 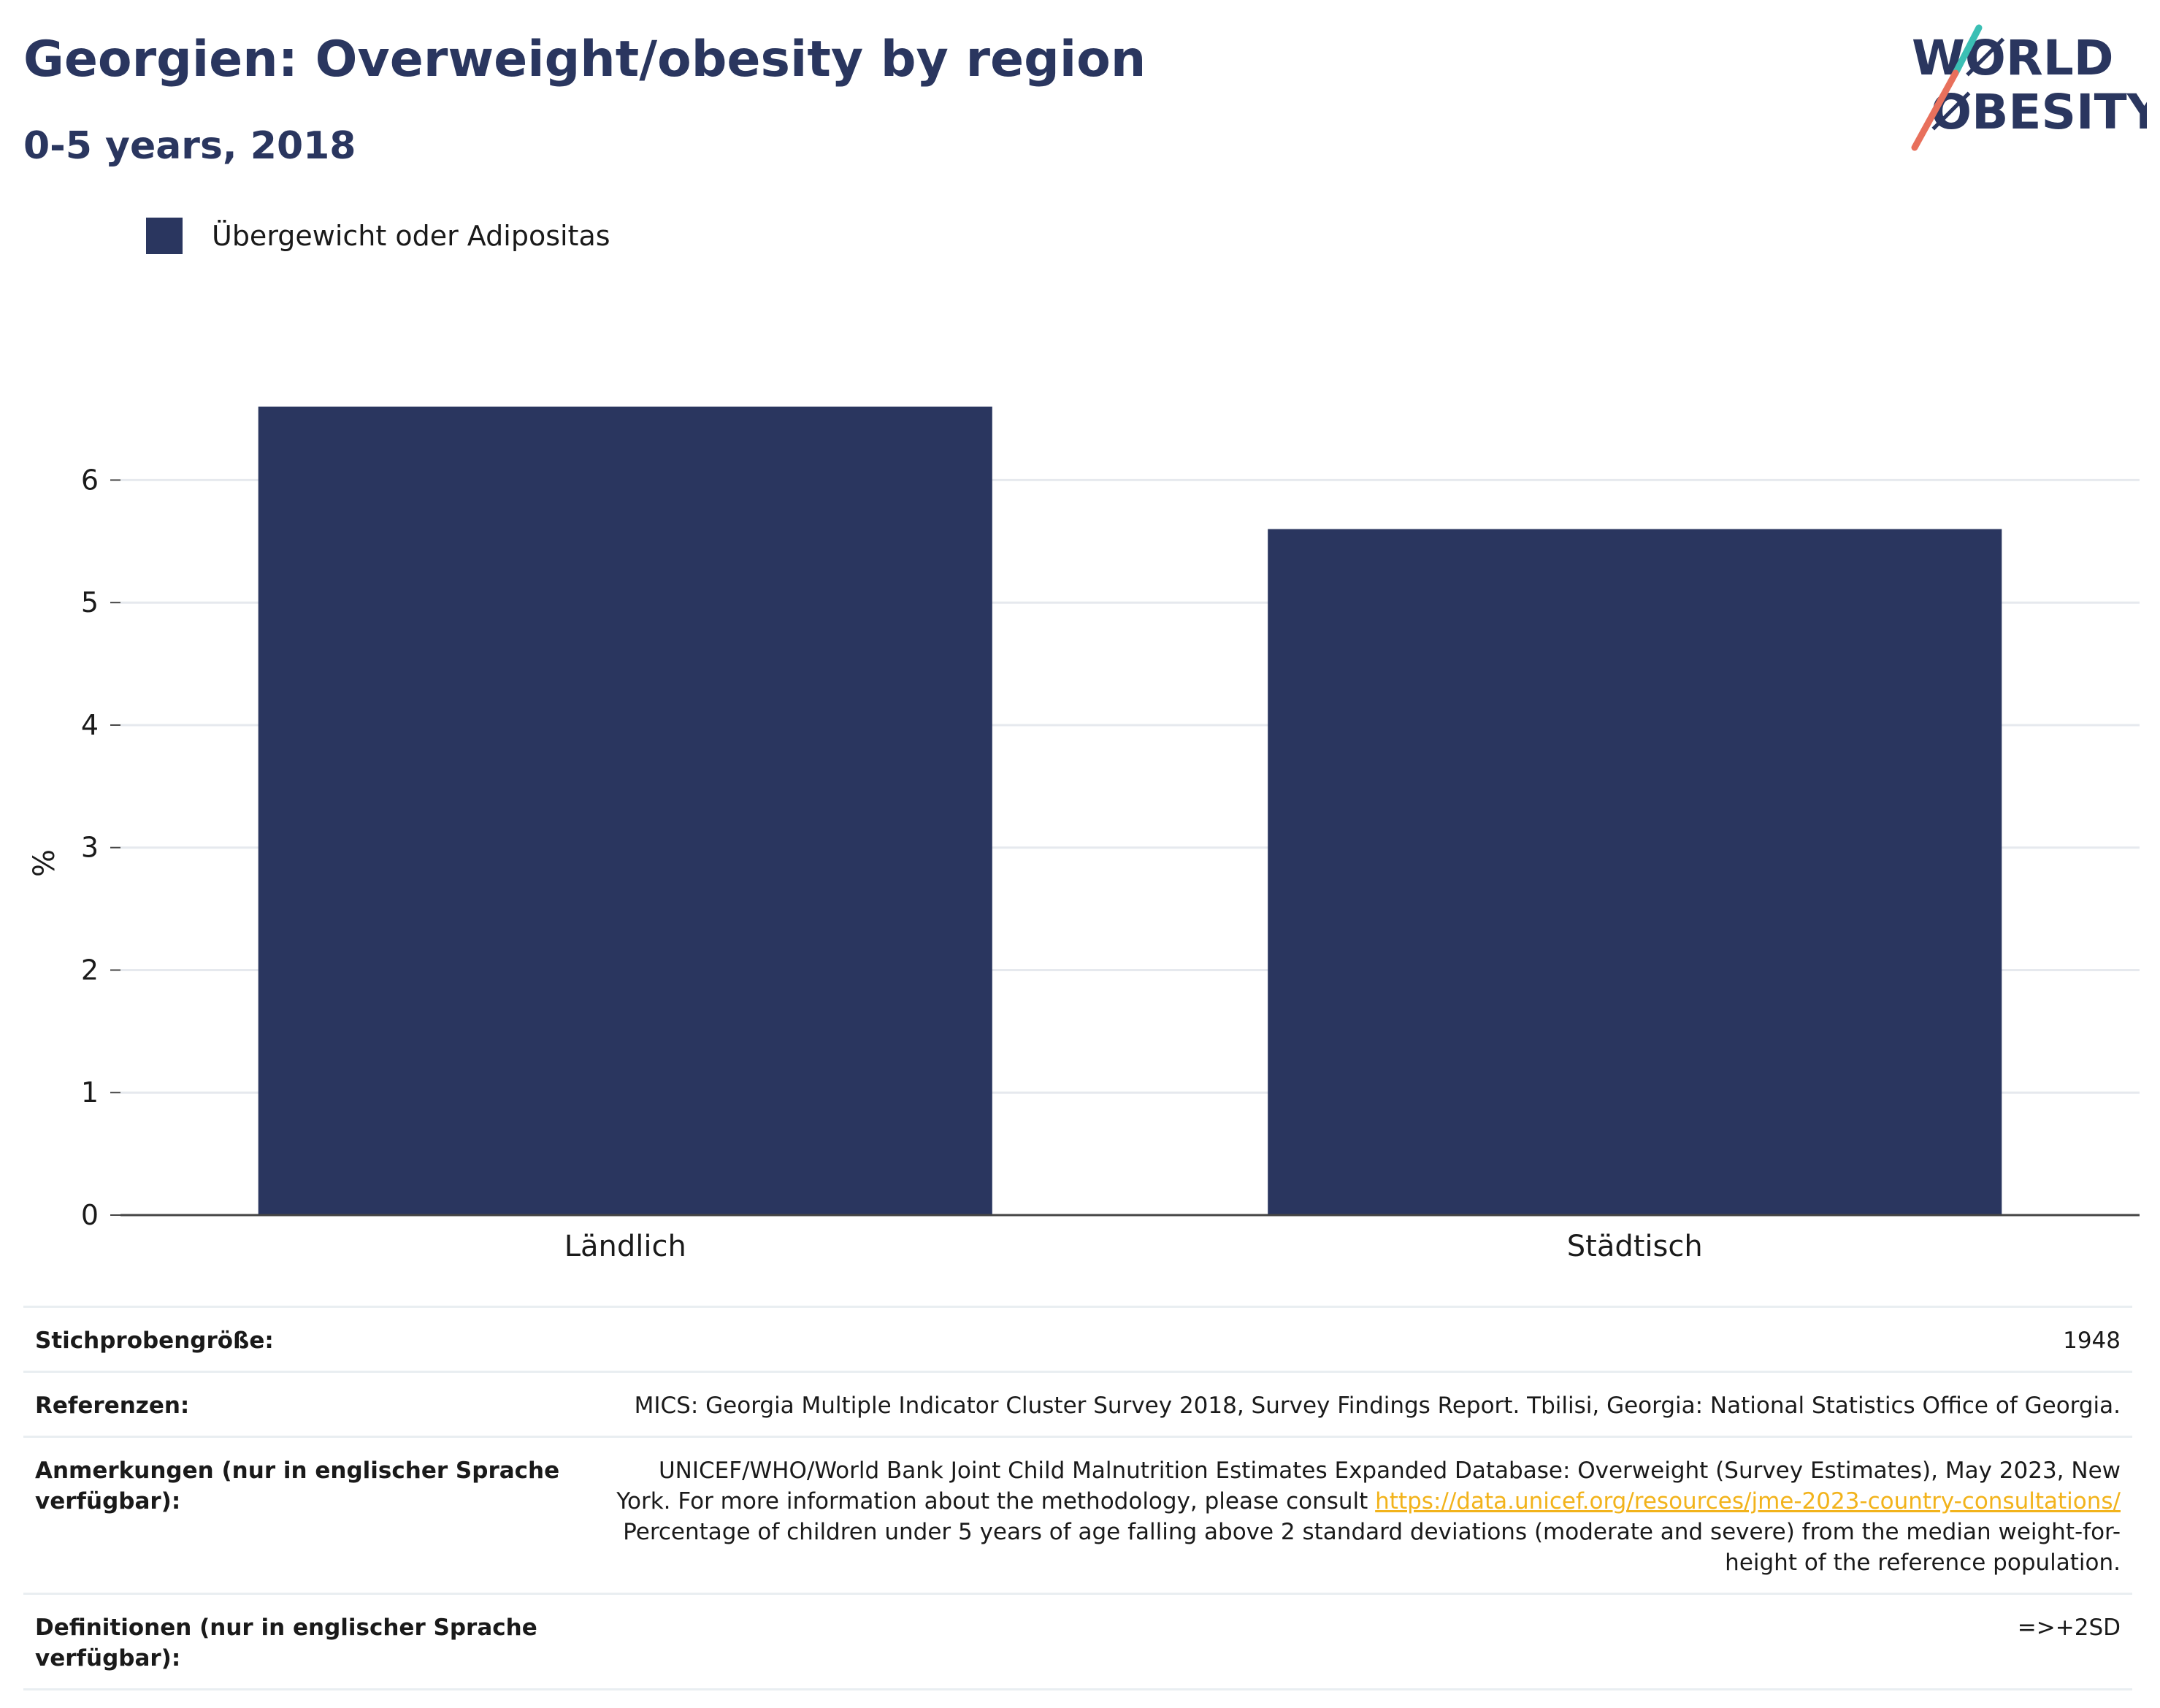 What do you see at coordinates (2013, 58) in the screenshot?
I see `logo-line-1: WØRLD` at bounding box center [2013, 58].